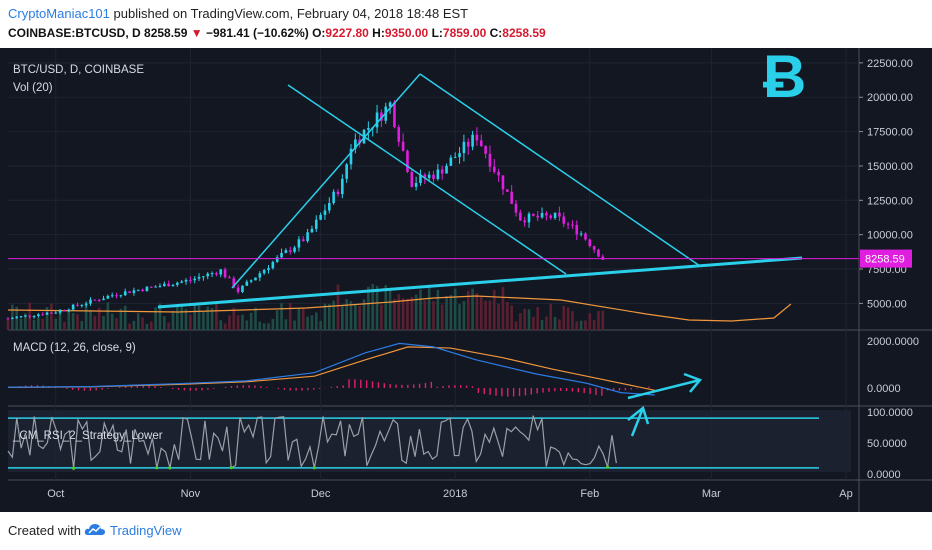 Image resolution: width=932 pixels, height=550 pixels. What do you see at coordinates (455, 494) in the screenshot?
I see `time-tick-label: 2018` at bounding box center [455, 494].